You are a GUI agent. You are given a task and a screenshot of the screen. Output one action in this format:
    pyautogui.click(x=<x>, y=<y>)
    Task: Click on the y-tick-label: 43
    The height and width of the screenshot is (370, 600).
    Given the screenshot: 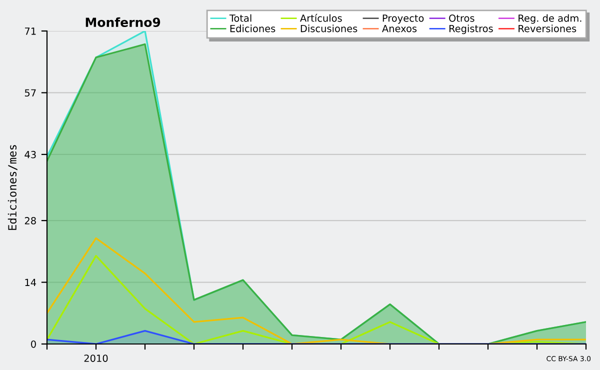 What is the action you would take?
    pyautogui.click(x=30, y=154)
    